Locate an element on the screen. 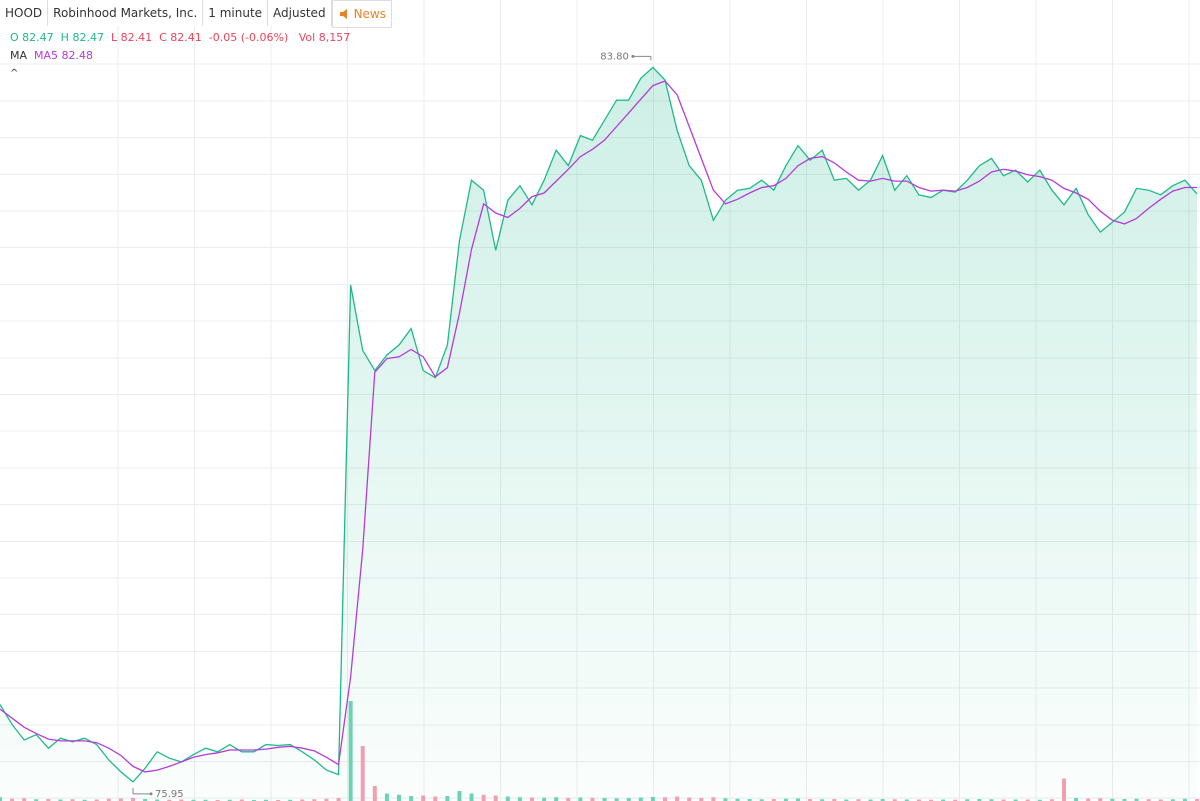 The height and width of the screenshot is (801, 1200). ma-name: MA5 is located at coordinates (46, 55).